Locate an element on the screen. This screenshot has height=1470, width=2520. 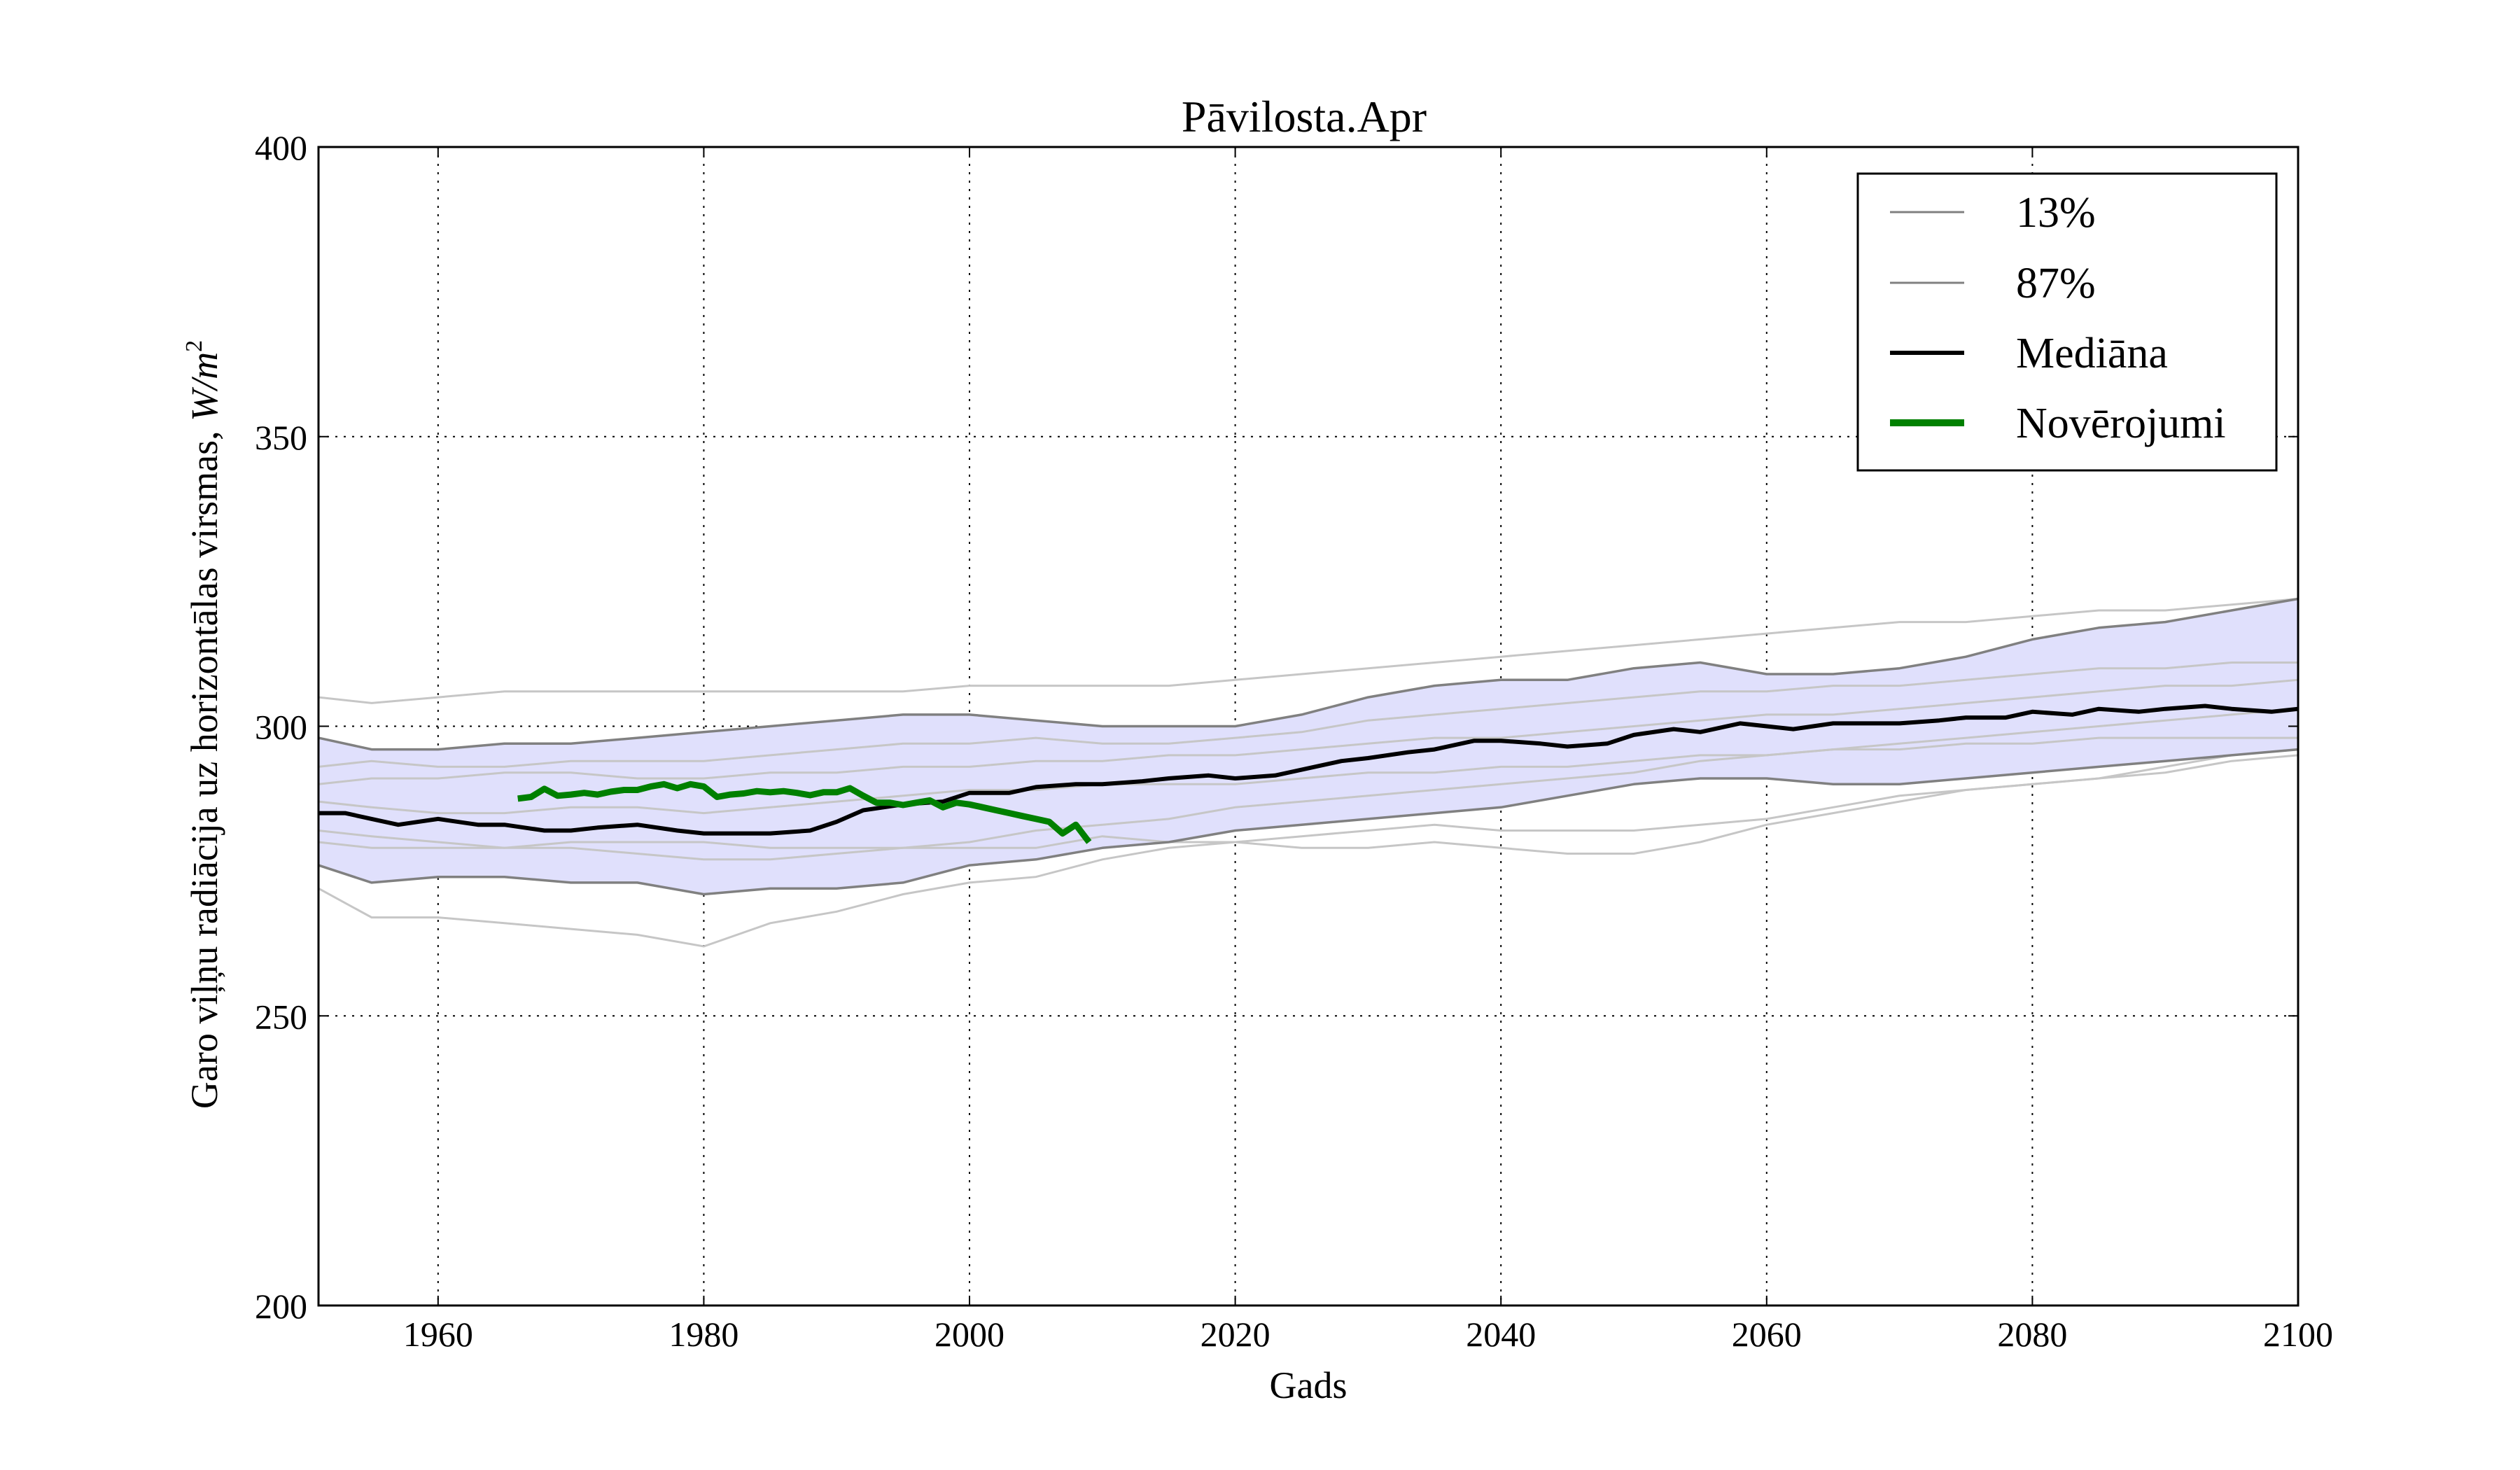
x-tick-label-2060: 2060 is located at coordinates (1767, 1334).